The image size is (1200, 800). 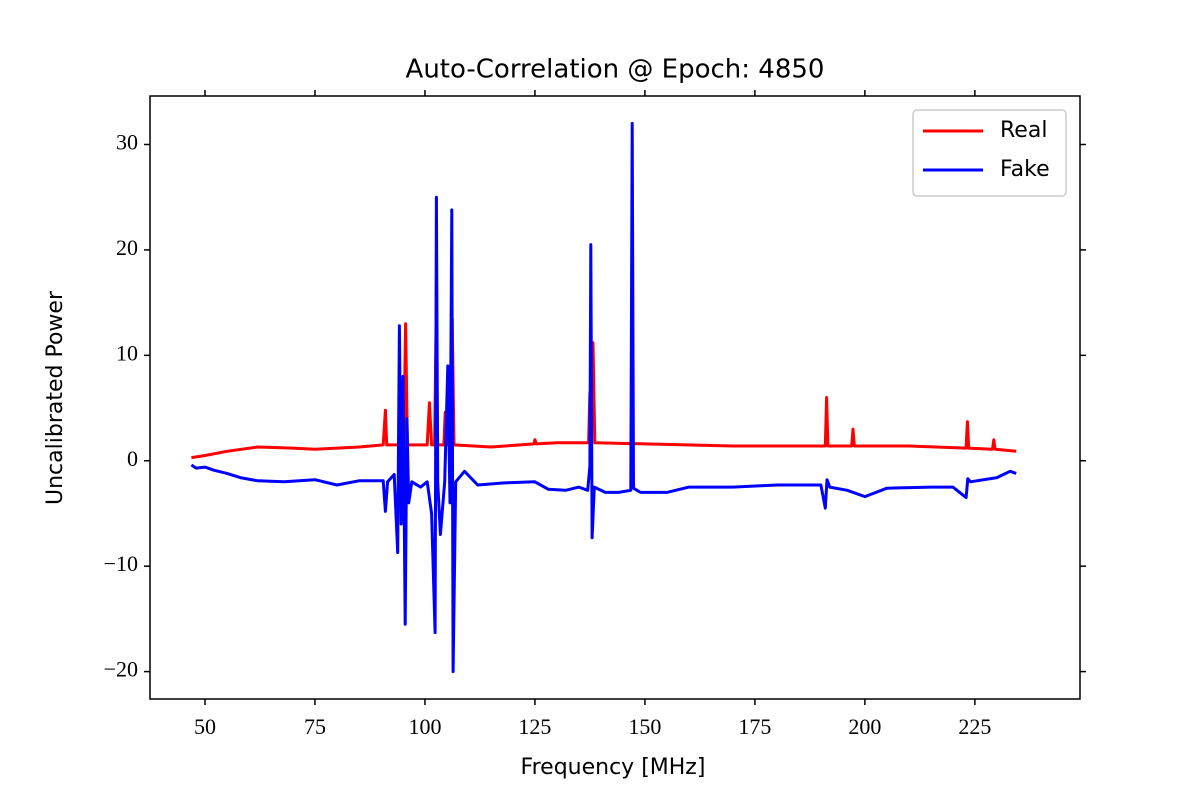 What do you see at coordinates (127, 142) in the screenshot?
I see `y-tick-label: 30` at bounding box center [127, 142].